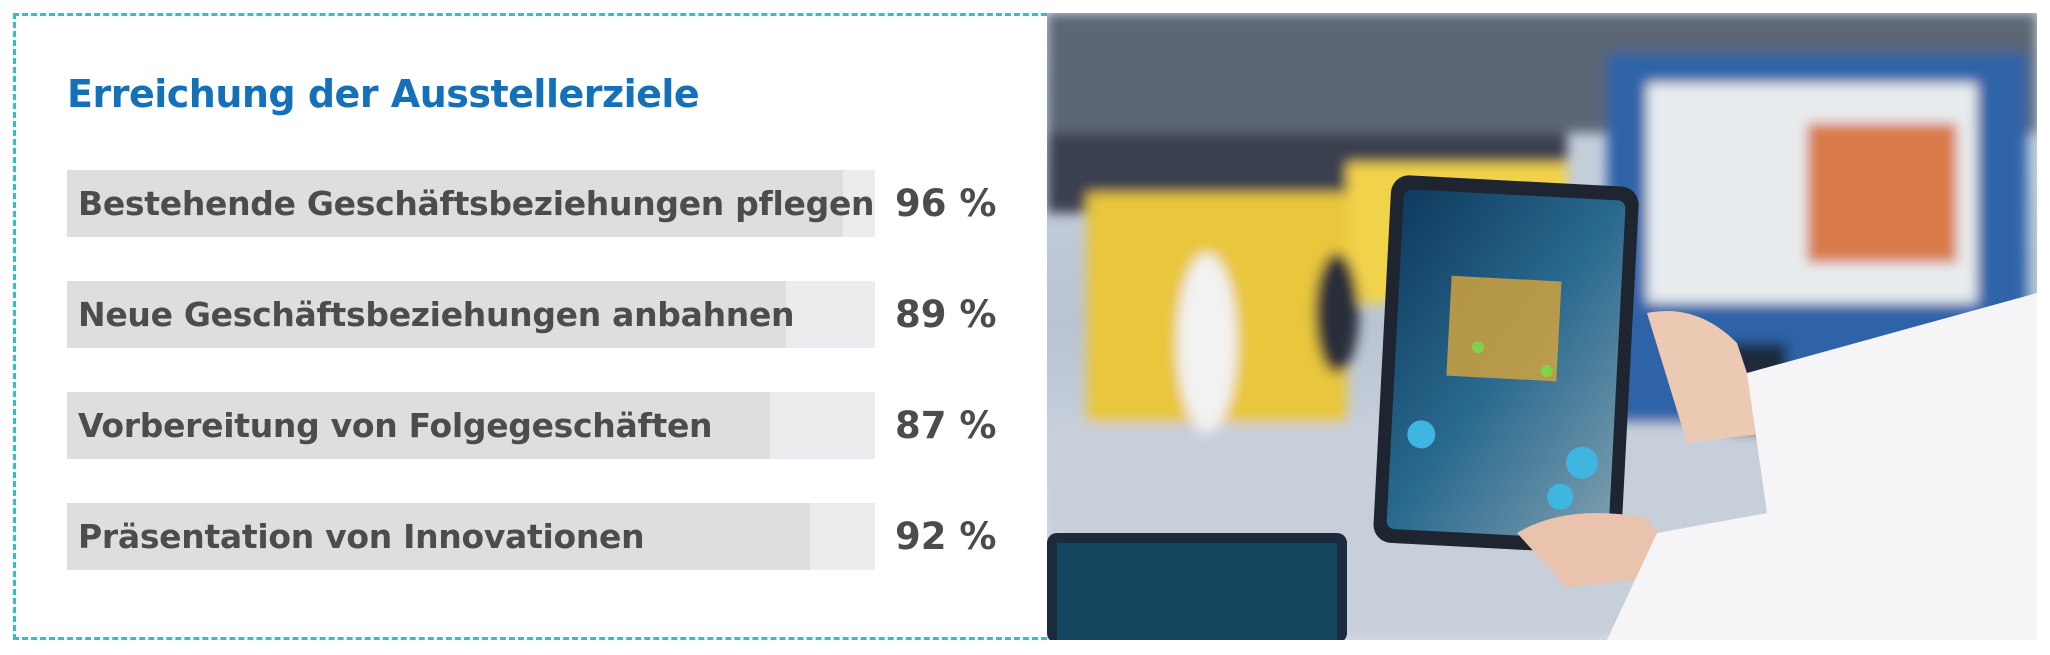 Image resolution: width=2050 pixels, height=655 pixels. What do you see at coordinates (361, 536) in the screenshot?
I see `category-label: Präsentation von Innovationen` at bounding box center [361, 536].